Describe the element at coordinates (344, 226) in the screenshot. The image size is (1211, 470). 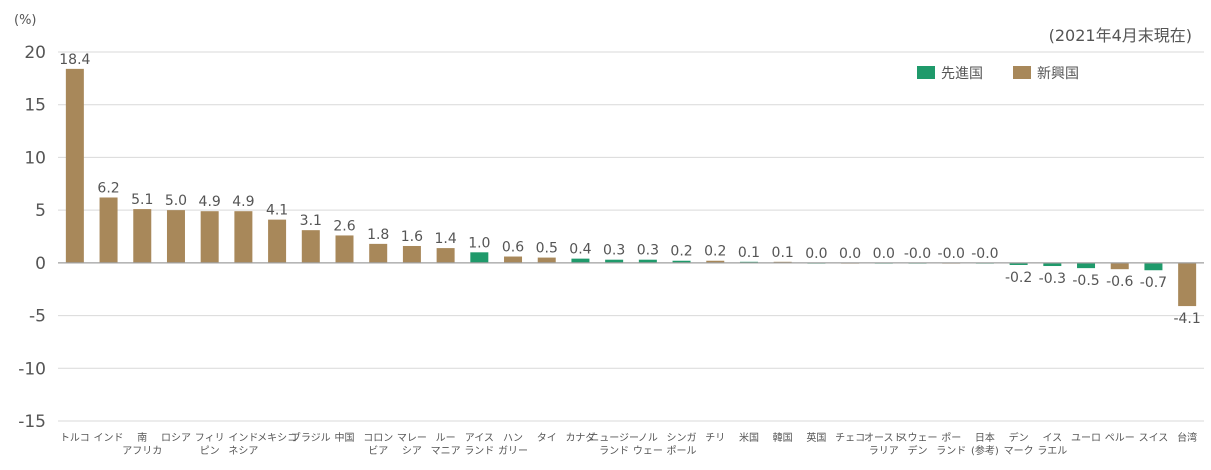
I see `value-label: 2.6` at that location.